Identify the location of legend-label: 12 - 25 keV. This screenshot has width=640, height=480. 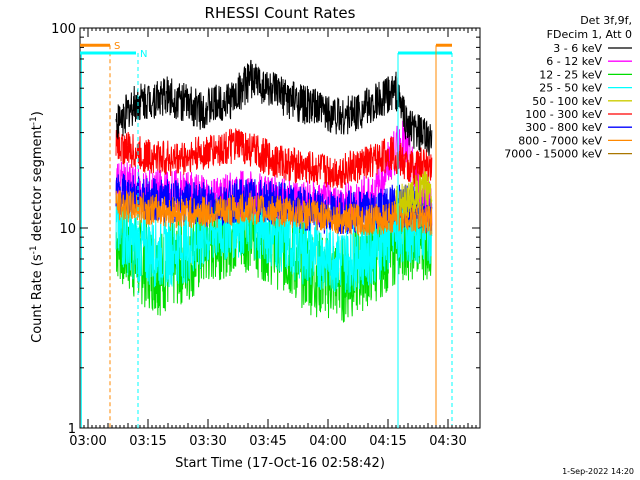
(570, 74).